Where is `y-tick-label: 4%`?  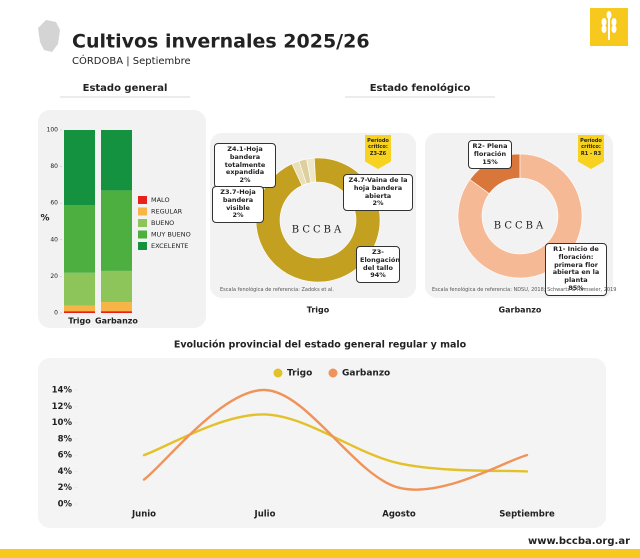
y-tick-label: 4% is located at coordinates (65, 472).